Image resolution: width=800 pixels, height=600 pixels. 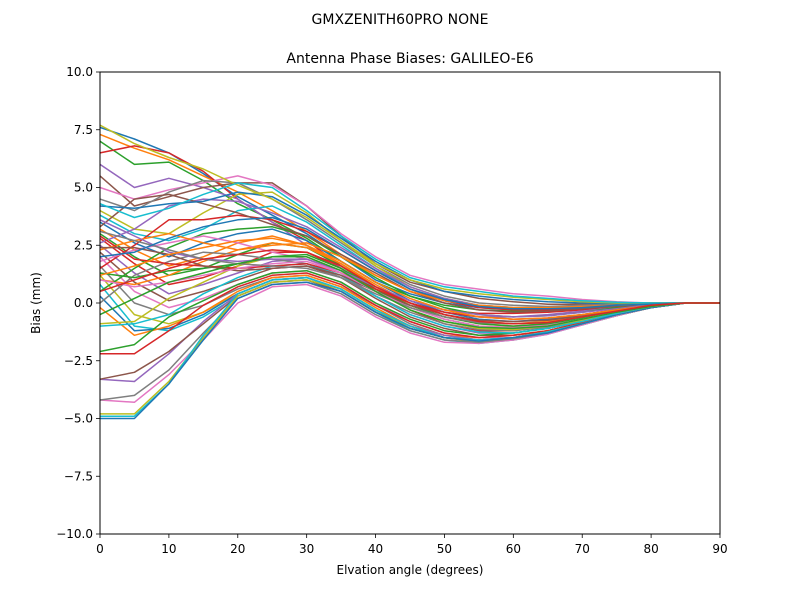 I want to click on x-tick-label: 40, so click(x=375, y=549).